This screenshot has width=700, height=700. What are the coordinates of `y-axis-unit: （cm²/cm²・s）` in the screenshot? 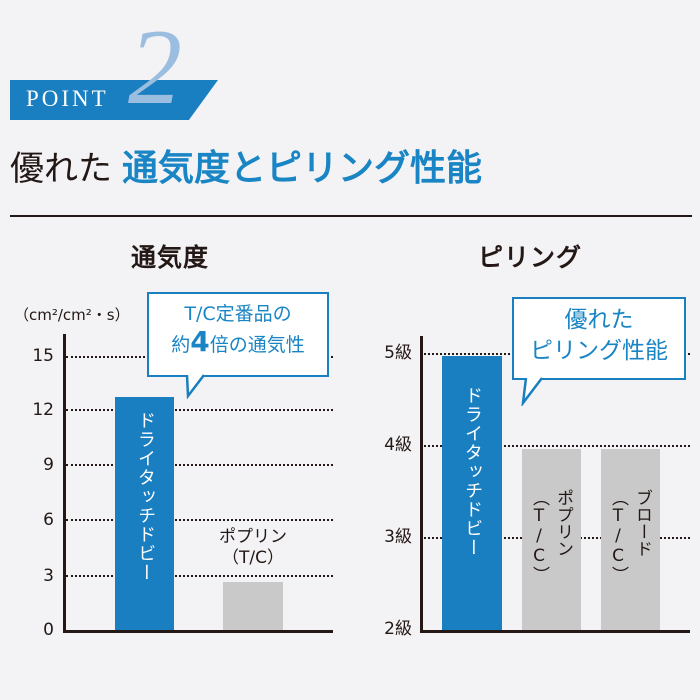 It's located at (72, 315).